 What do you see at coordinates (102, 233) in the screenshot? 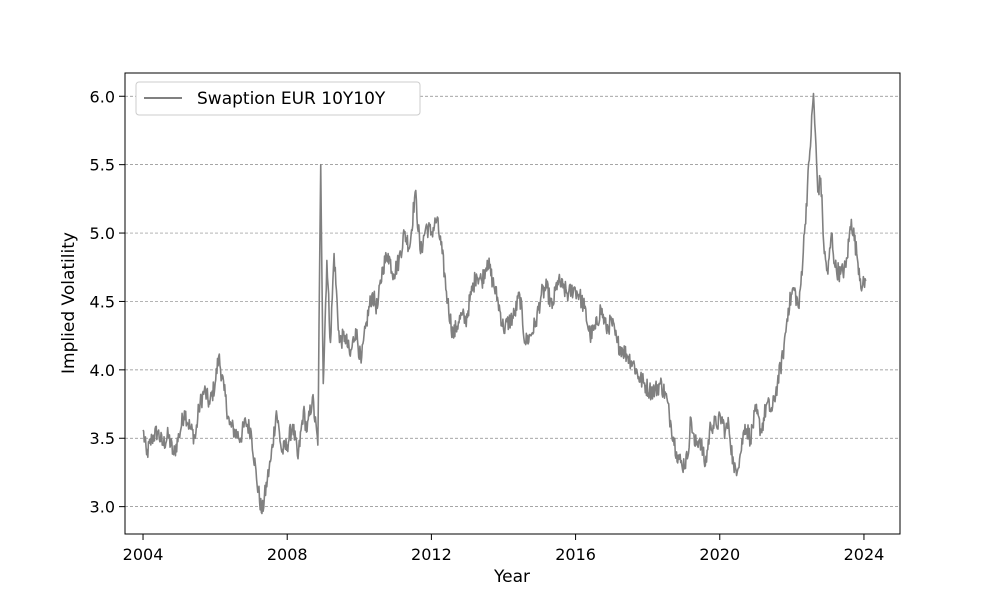
I see `y-tick-label: 5.0` at bounding box center [102, 233].